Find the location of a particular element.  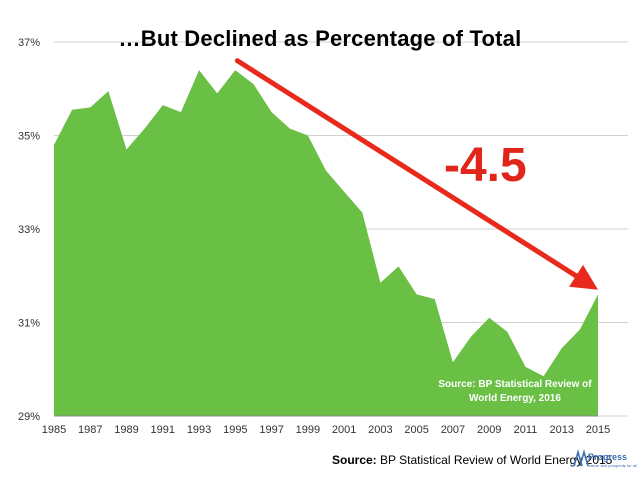

x-tick-label: 2013 is located at coordinates (561, 430).